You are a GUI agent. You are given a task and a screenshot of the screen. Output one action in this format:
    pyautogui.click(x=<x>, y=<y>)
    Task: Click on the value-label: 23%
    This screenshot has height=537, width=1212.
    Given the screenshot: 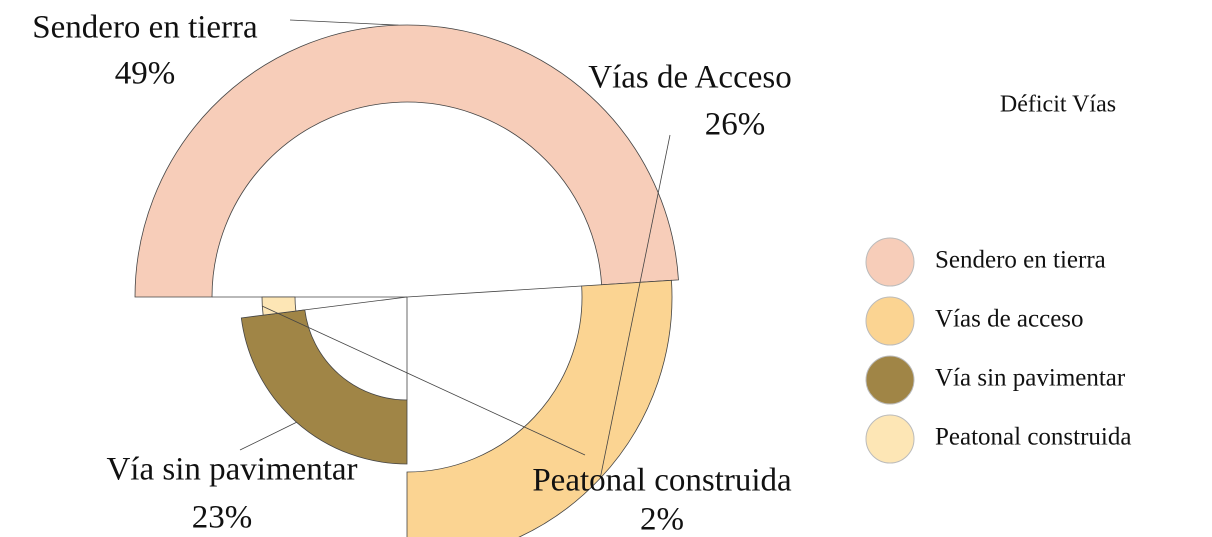 What is the action you would take?
    pyautogui.click(x=222, y=518)
    